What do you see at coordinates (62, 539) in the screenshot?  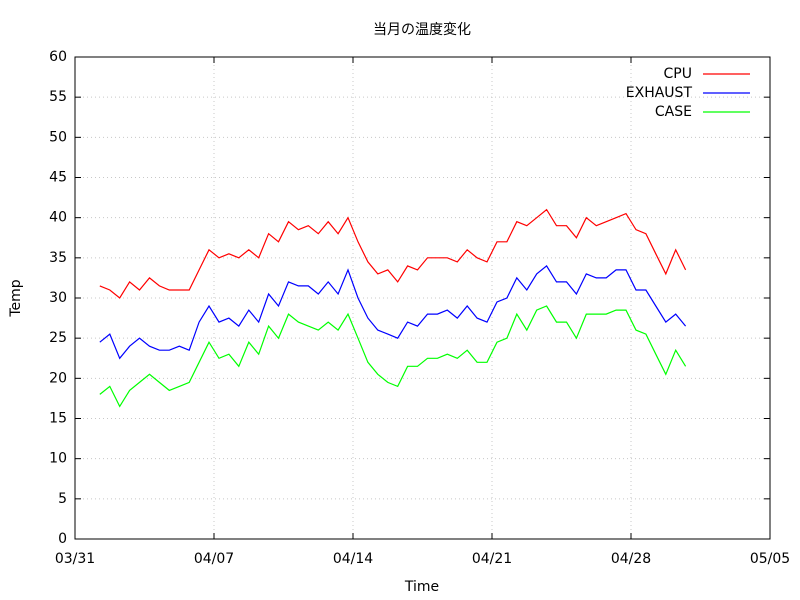 I see `y-tick-label: 0` at bounding box center [62, 539].